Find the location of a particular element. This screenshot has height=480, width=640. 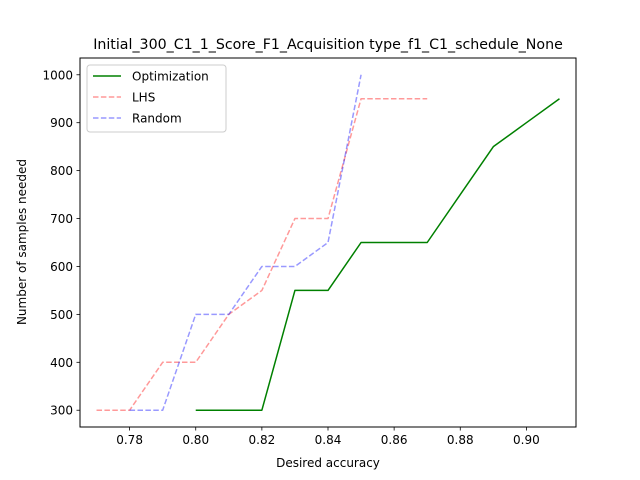

x-tick-label: 0.78 is located at coordinates (129, 440).